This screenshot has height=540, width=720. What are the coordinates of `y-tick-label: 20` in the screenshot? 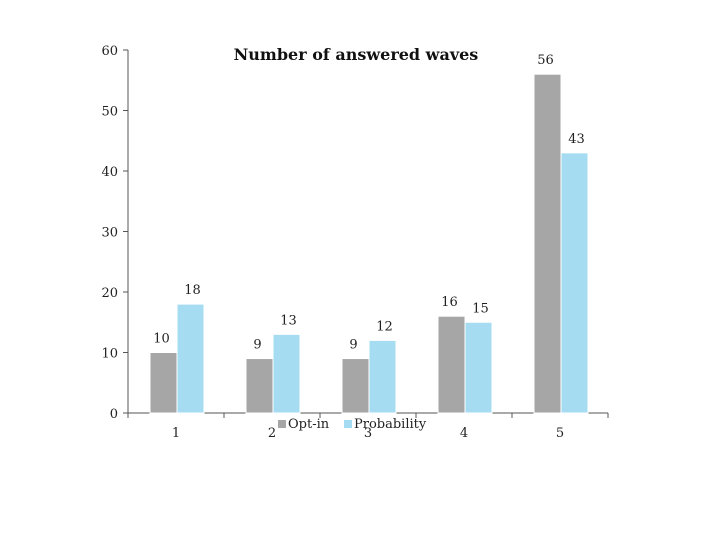 It's located at (109, 293).